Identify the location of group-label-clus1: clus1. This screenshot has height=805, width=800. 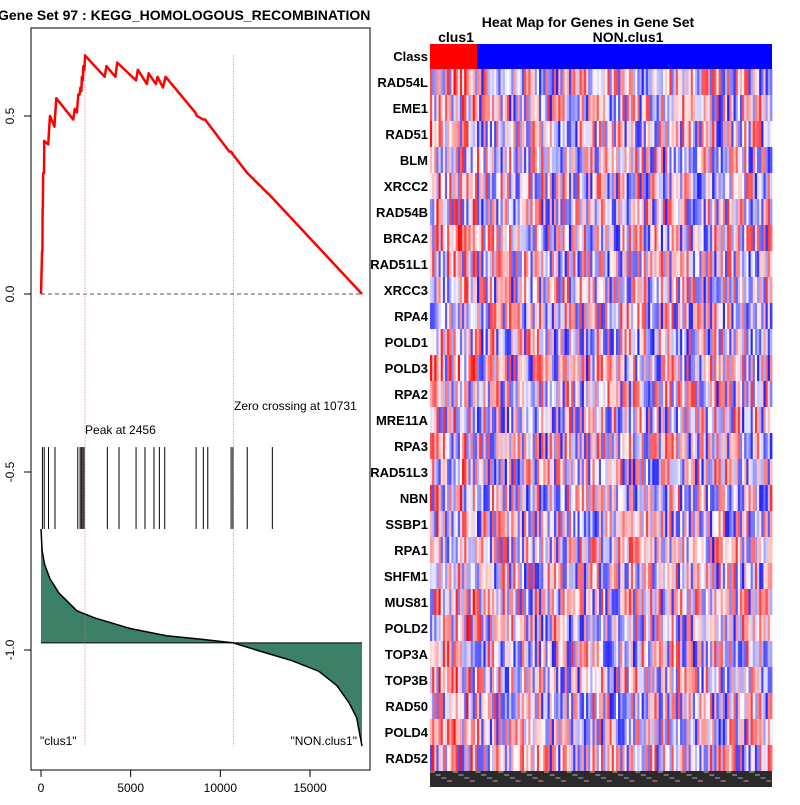
(456, 37).